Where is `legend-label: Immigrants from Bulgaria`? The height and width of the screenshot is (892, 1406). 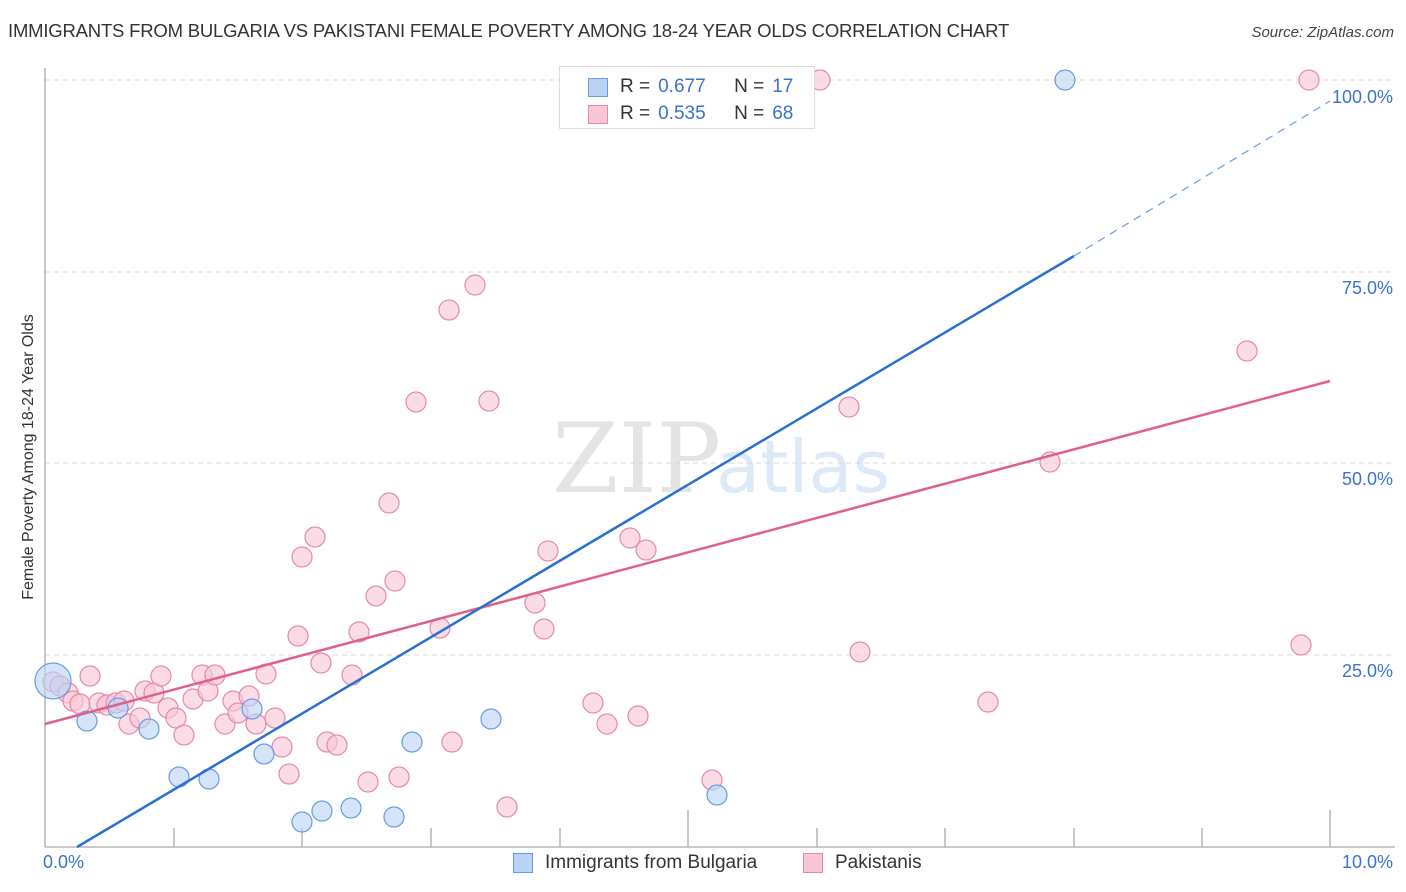
legend-label: Immigrants from Bulgaria is located at coordinates (651, 862).